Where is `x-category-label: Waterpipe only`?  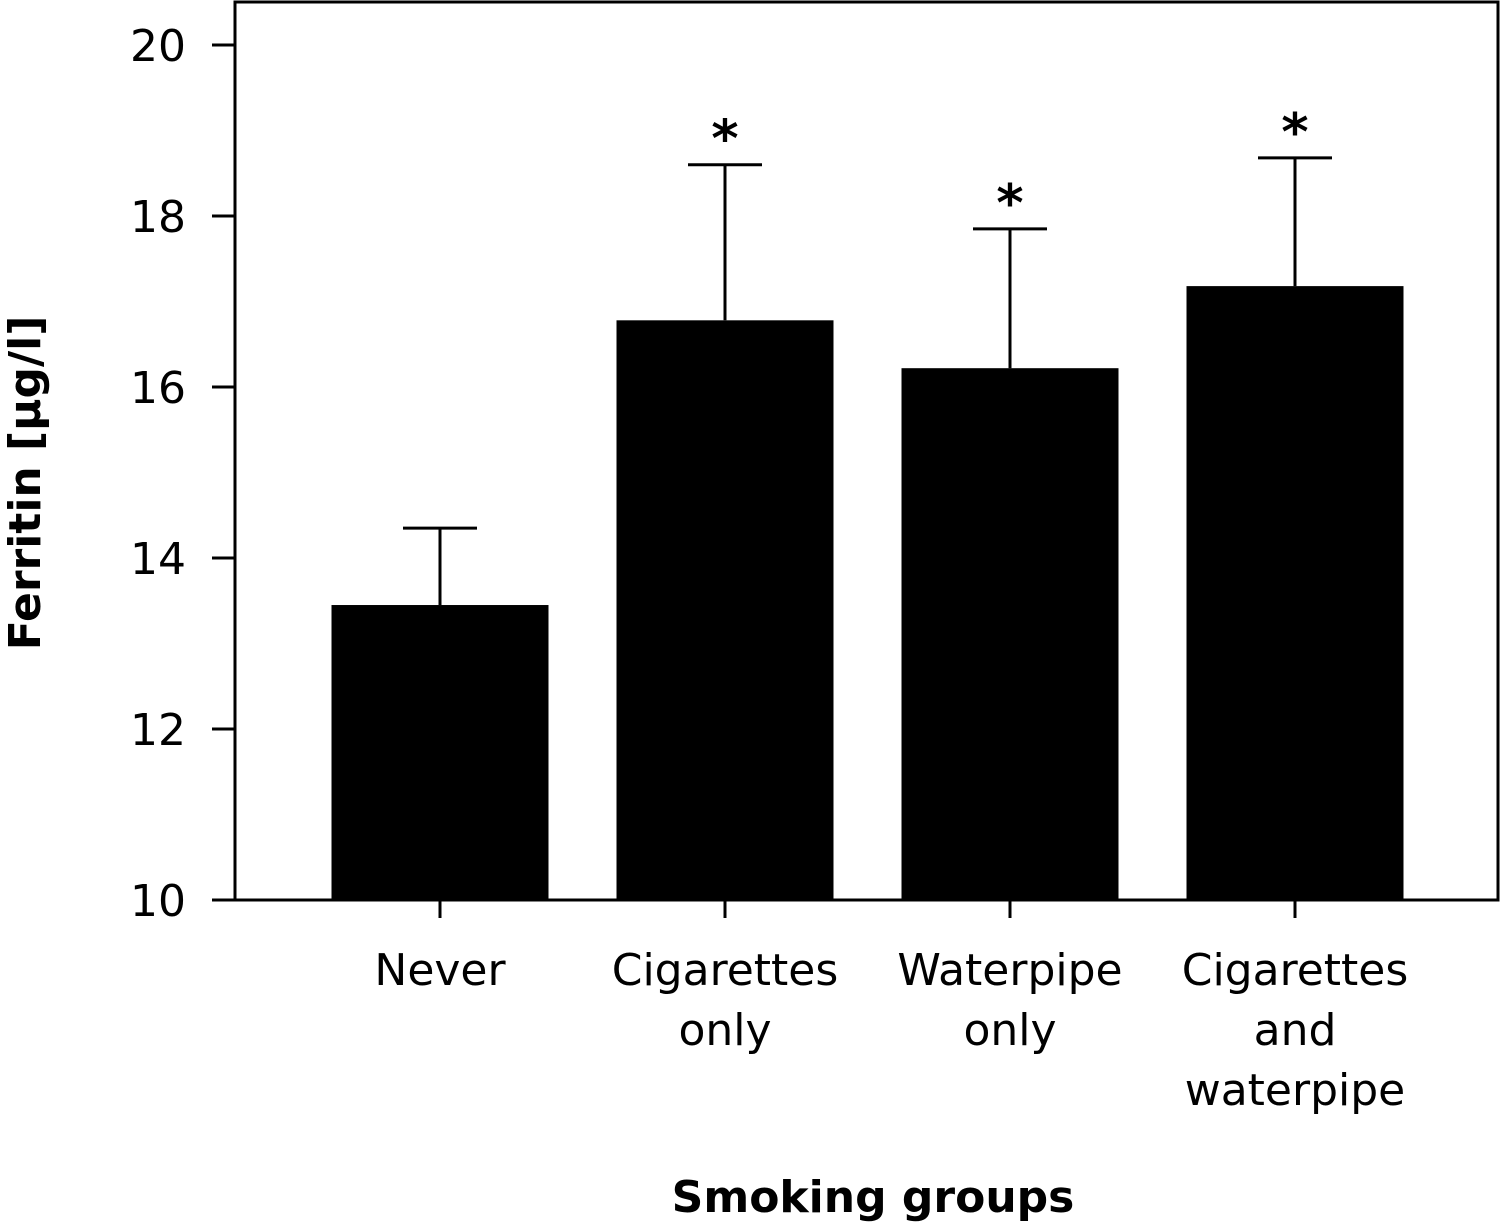
x-category-label: Waterpipe only is located at coordinates (1009, 1000).